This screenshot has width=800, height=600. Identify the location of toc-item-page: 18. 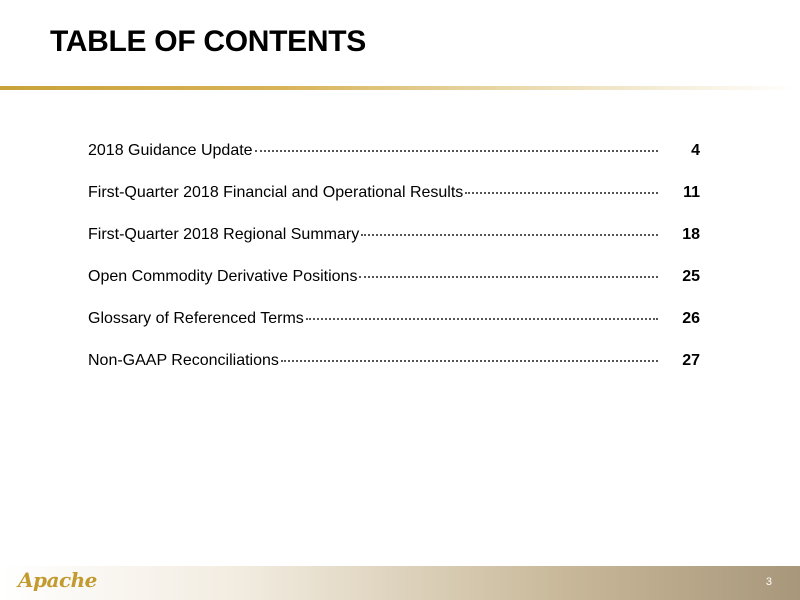
(691, 234).